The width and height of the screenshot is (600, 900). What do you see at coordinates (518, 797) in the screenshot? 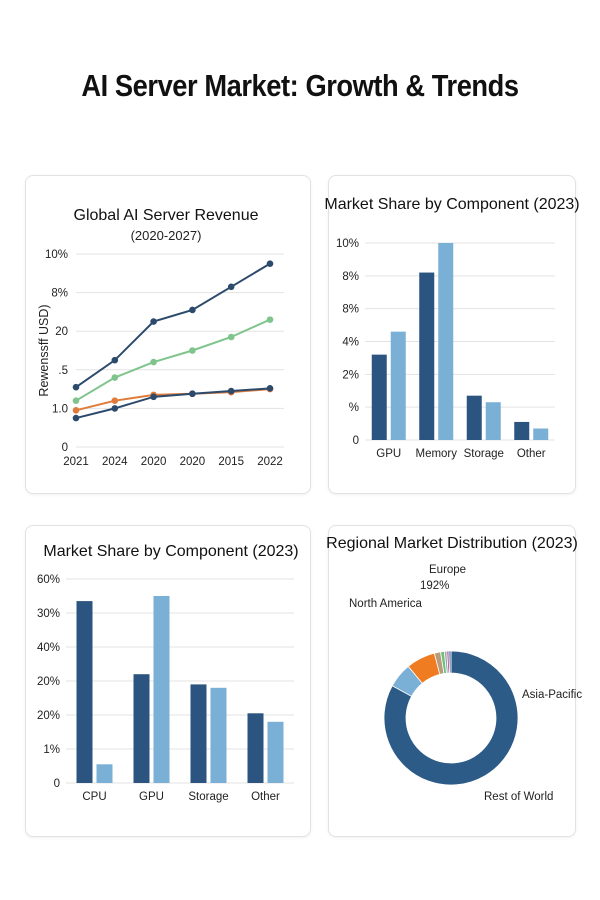
I see `slice-label-rest-of-world: Rest of World` at bounding box center [518, 797].